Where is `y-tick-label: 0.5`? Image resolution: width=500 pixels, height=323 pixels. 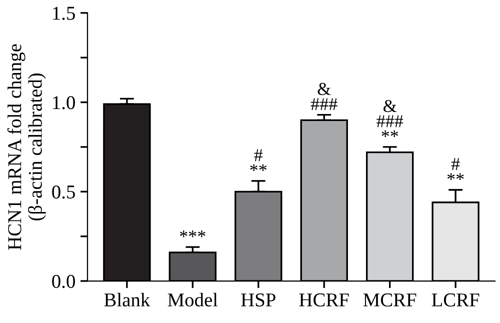 y-tick-label: 0.5 is located at coordinates (63, 192).